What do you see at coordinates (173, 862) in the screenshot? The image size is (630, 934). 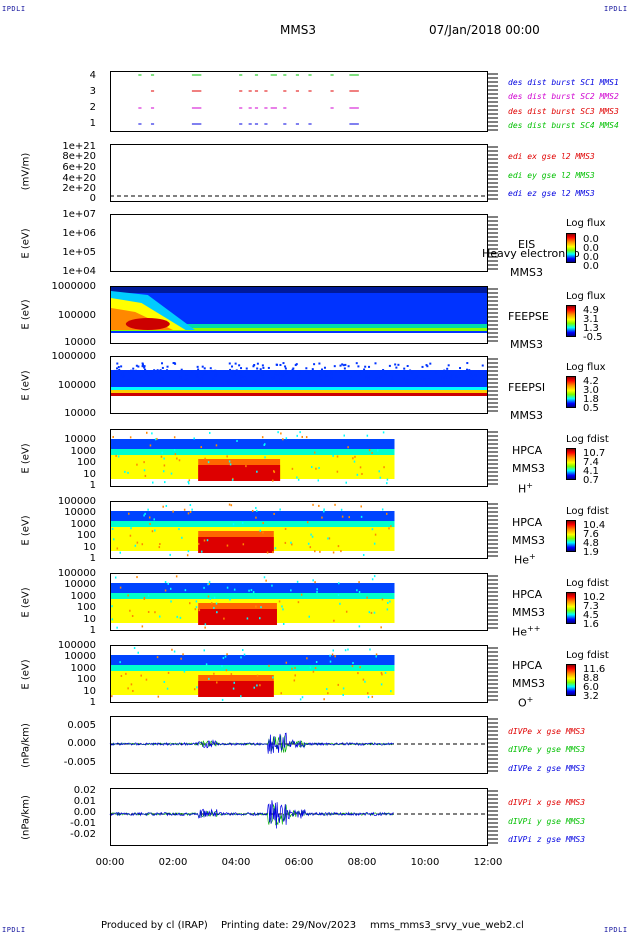 I see `x-tick-label: 02:00` at bounding box center [173, 862].